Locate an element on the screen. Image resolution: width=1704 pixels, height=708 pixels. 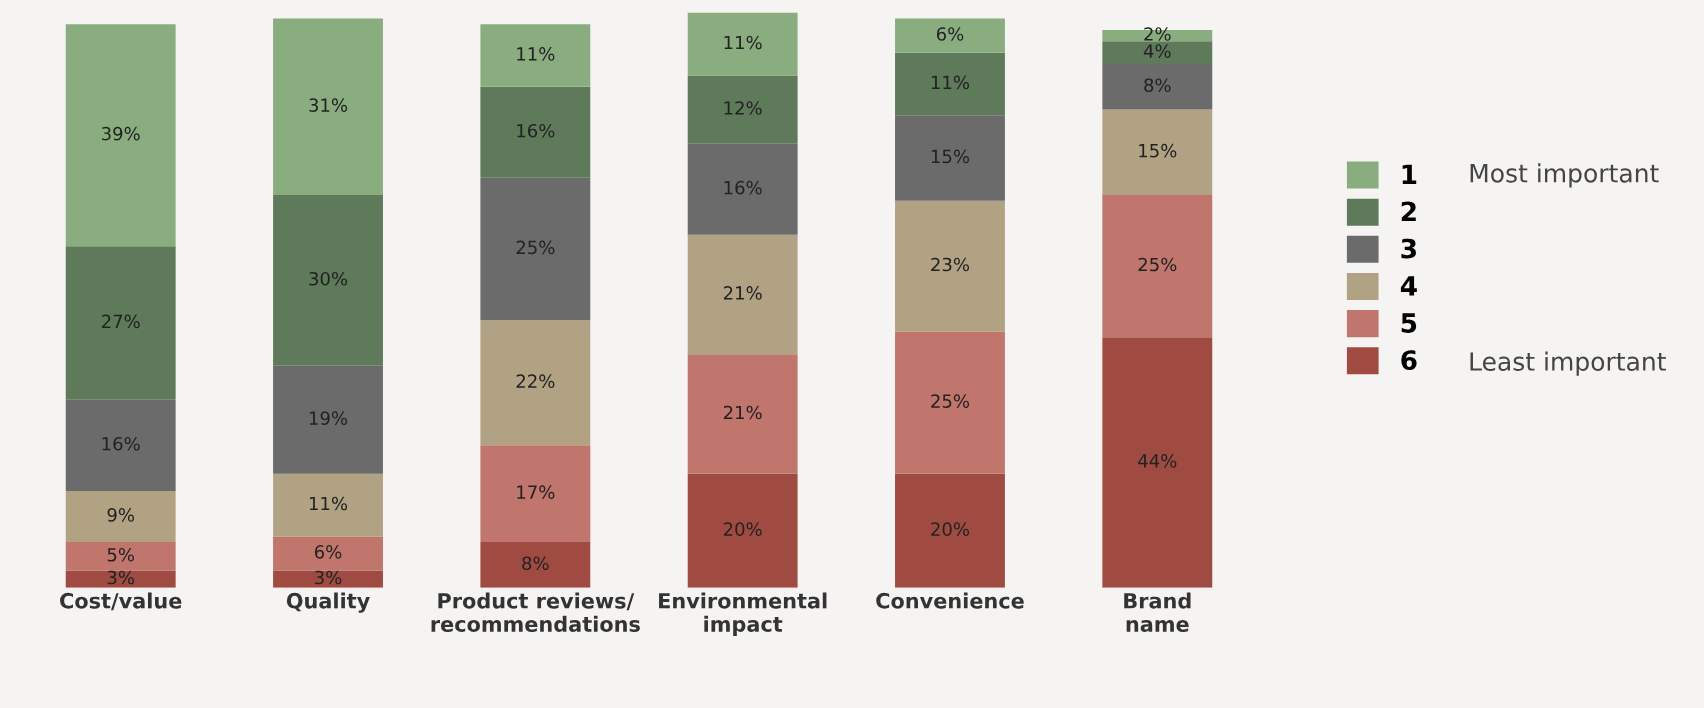
data-label: 31% is located at coordinates (328, 105).